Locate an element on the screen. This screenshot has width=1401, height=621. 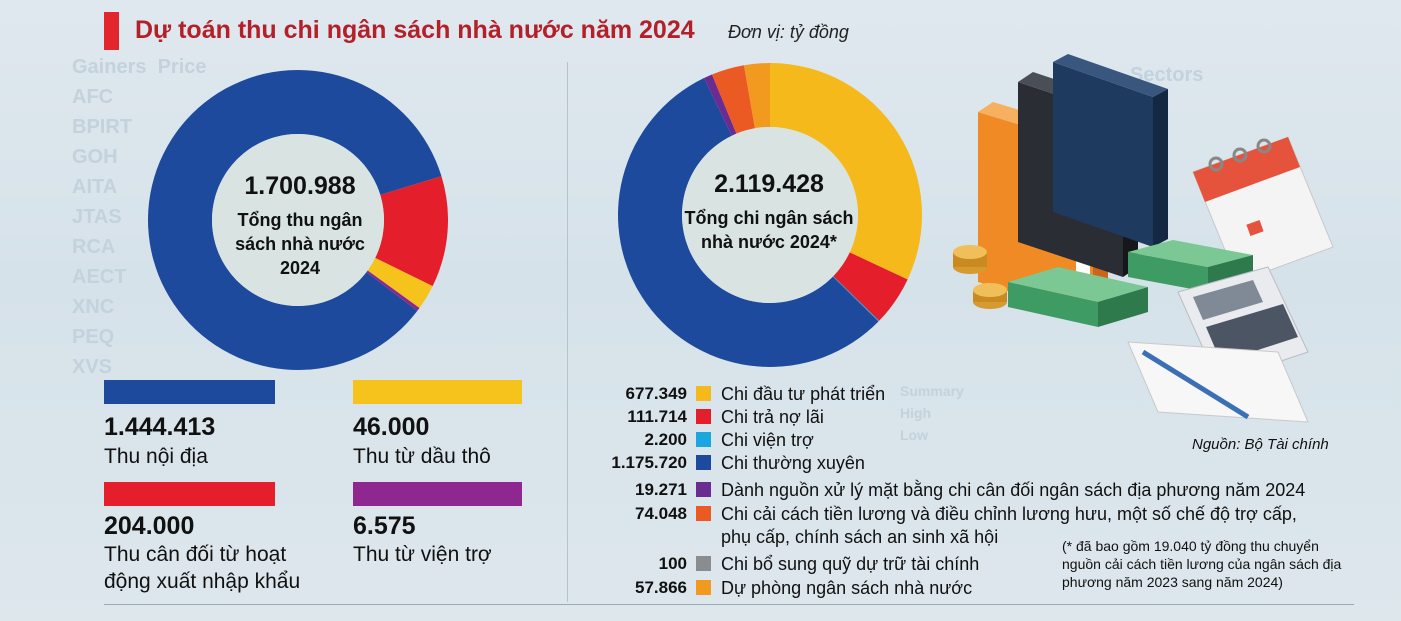
coins-icon is located at coordinates (980, 277).